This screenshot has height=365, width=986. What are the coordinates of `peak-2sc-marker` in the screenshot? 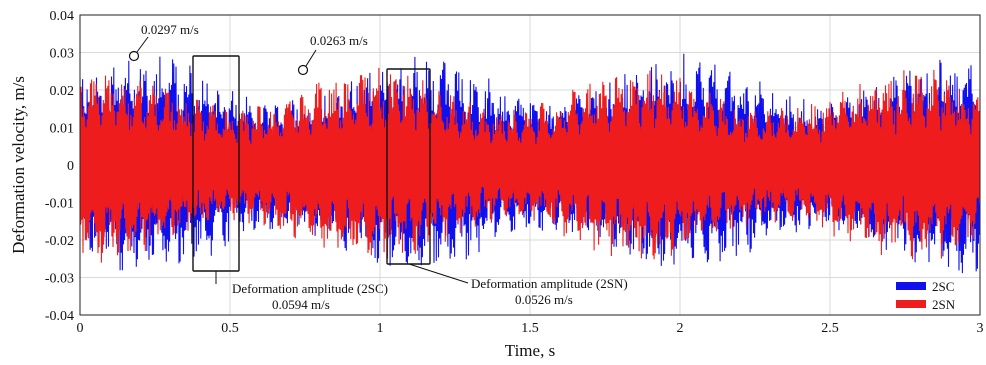 It's located at (134, 56).